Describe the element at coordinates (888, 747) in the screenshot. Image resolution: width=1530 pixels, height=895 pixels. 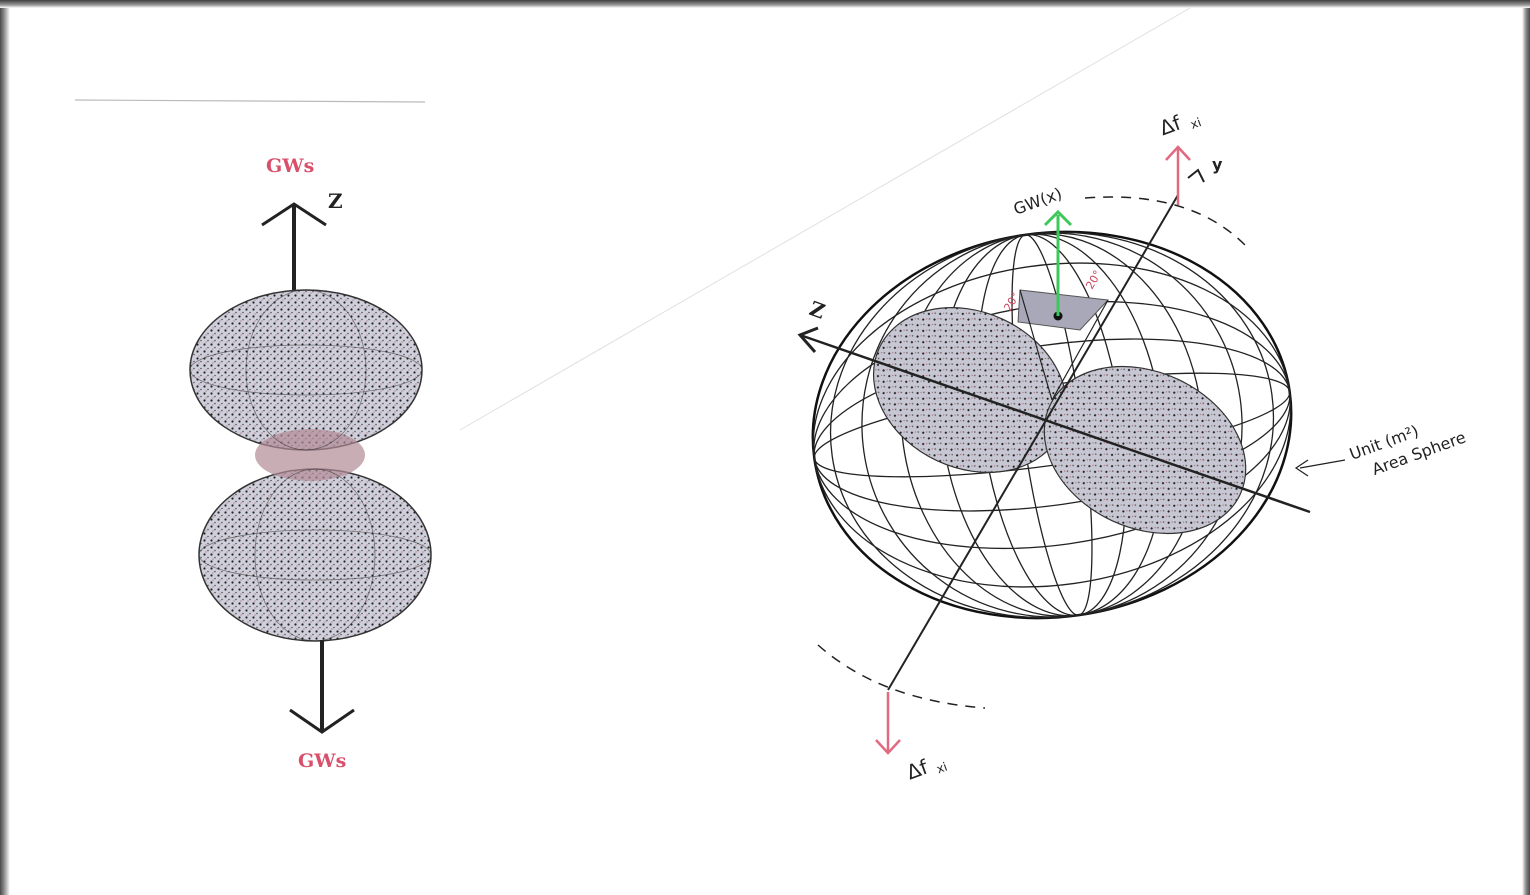
I see `delta-f-arrowhead-bottom` at that location.